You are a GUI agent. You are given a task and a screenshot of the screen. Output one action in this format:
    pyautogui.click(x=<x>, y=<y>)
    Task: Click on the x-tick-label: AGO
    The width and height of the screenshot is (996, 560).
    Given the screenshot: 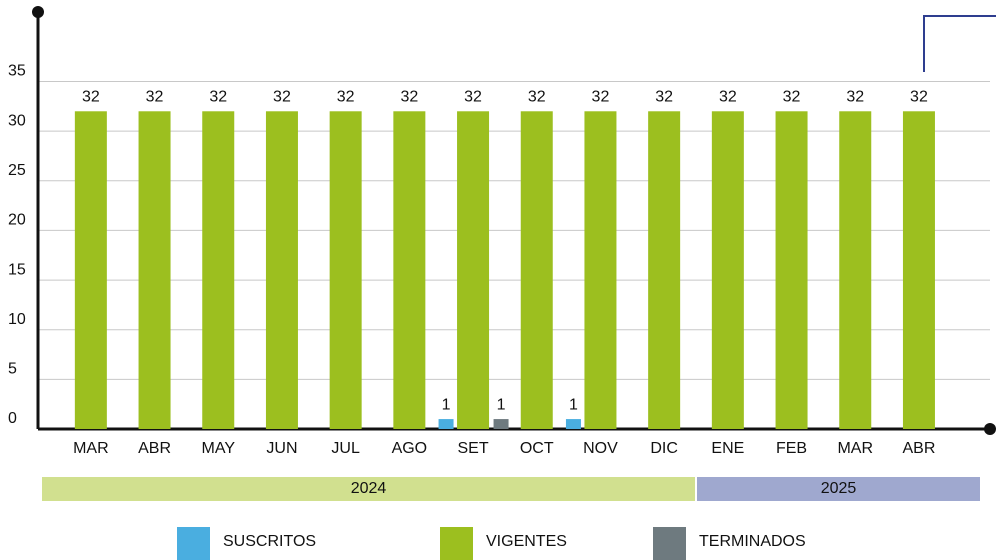 What is the action you would take?
    pyautogui.click(x=410, y=448)
    